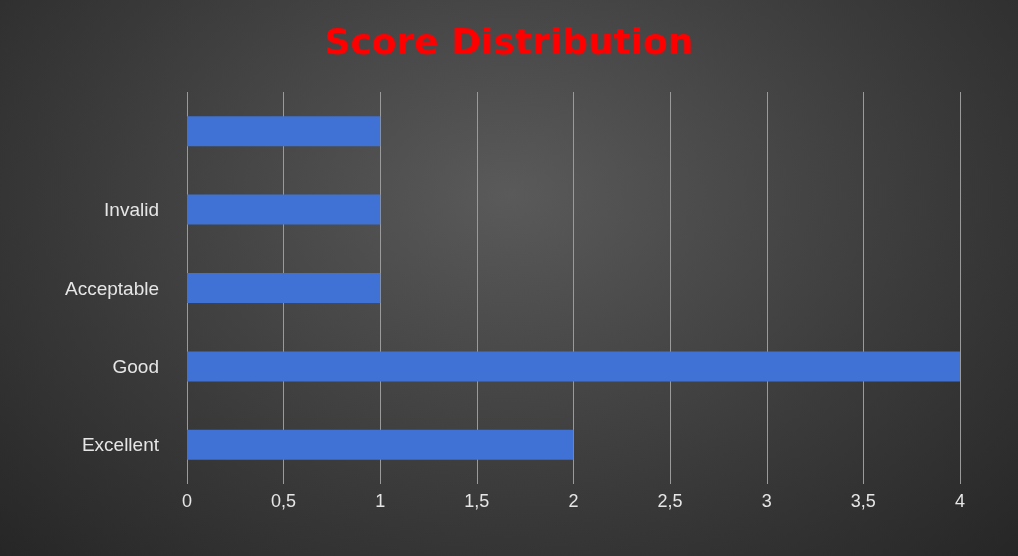 This screenshot has width=1018, height=556. Describe the element at coordinates (131, 210) in the screenshot. I see `y-tick-label: Invalid` at that location.